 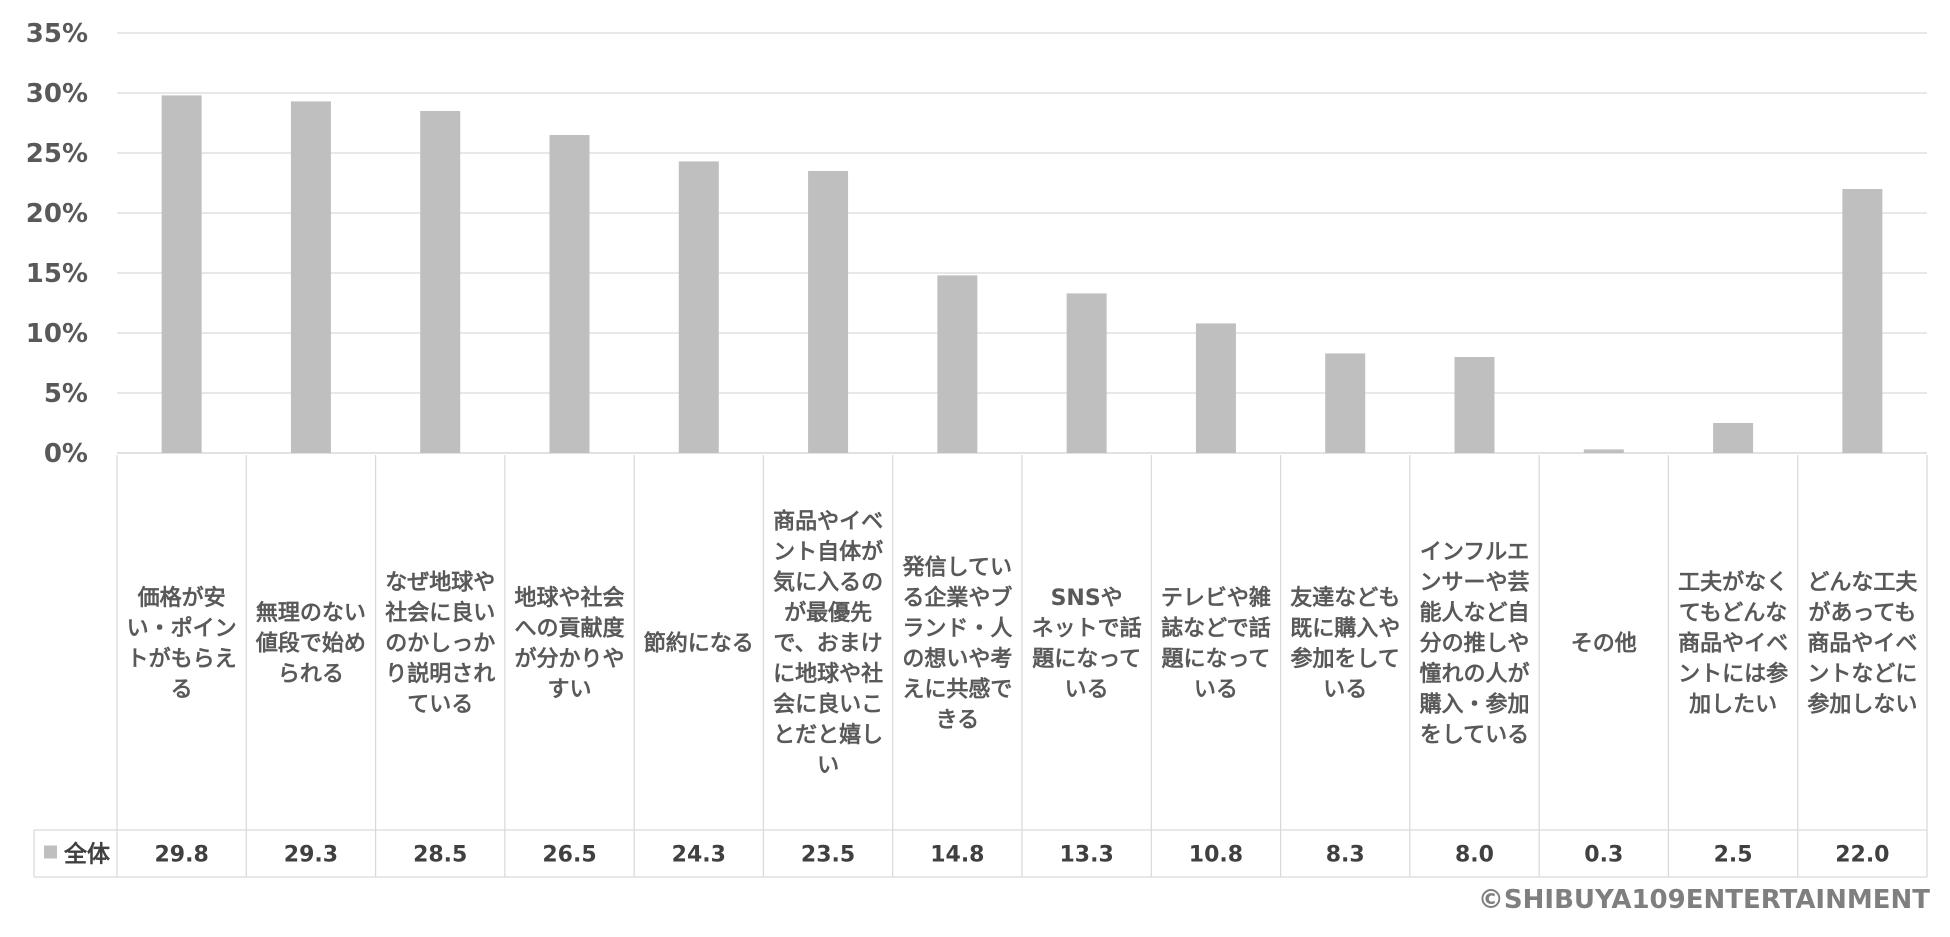 What do you see at coordinates (1474, 644) in the screenshot?
I see `category-label: インフルエンサーや芸能人など自分の推しや憧れの人が購入・参加をしている` at bounding box center [1474, 644].